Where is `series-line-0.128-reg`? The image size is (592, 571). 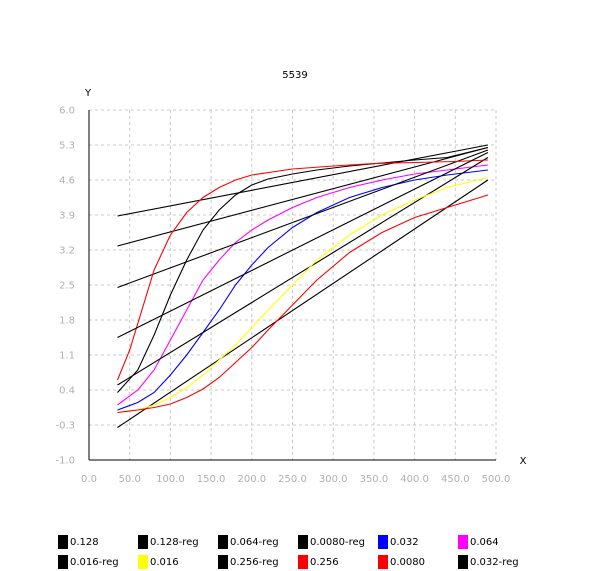 series-line-0.128-reg is located at coordinates (303, 180).